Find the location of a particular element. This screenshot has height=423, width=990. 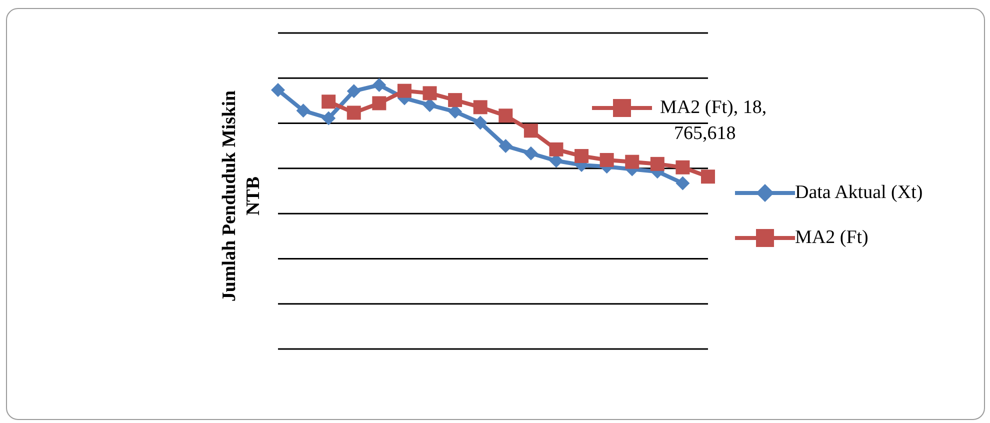

y-axis-title: Jumlah Penduduk Miskin NTB is located at coordinates (241, 196).